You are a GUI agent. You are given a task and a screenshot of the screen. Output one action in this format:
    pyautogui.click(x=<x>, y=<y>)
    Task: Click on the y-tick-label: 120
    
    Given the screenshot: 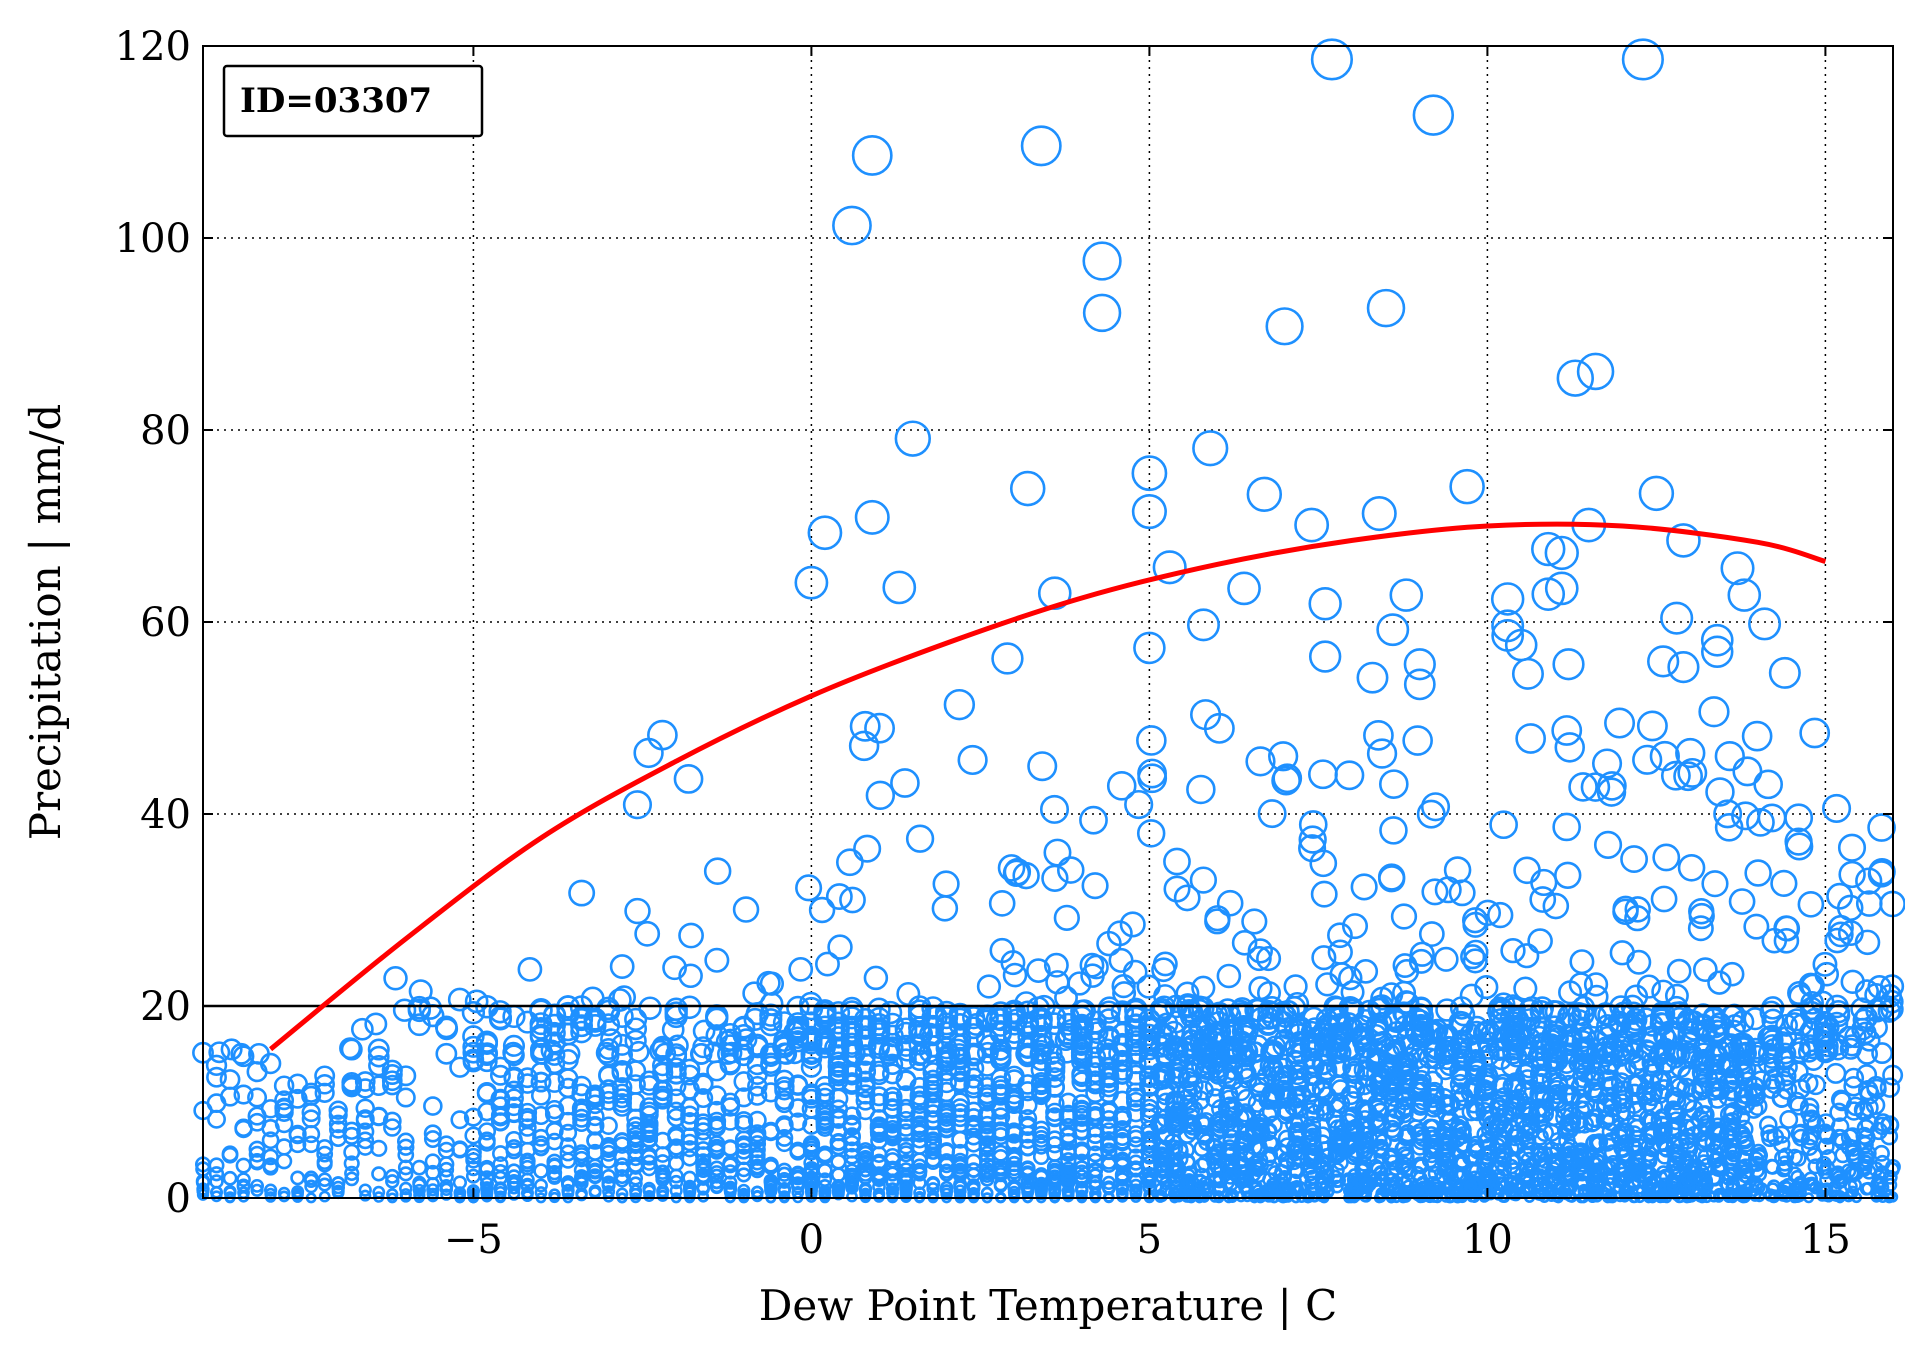 What is the action you would take?
    pyautogui.click(x=153, y=47)
    